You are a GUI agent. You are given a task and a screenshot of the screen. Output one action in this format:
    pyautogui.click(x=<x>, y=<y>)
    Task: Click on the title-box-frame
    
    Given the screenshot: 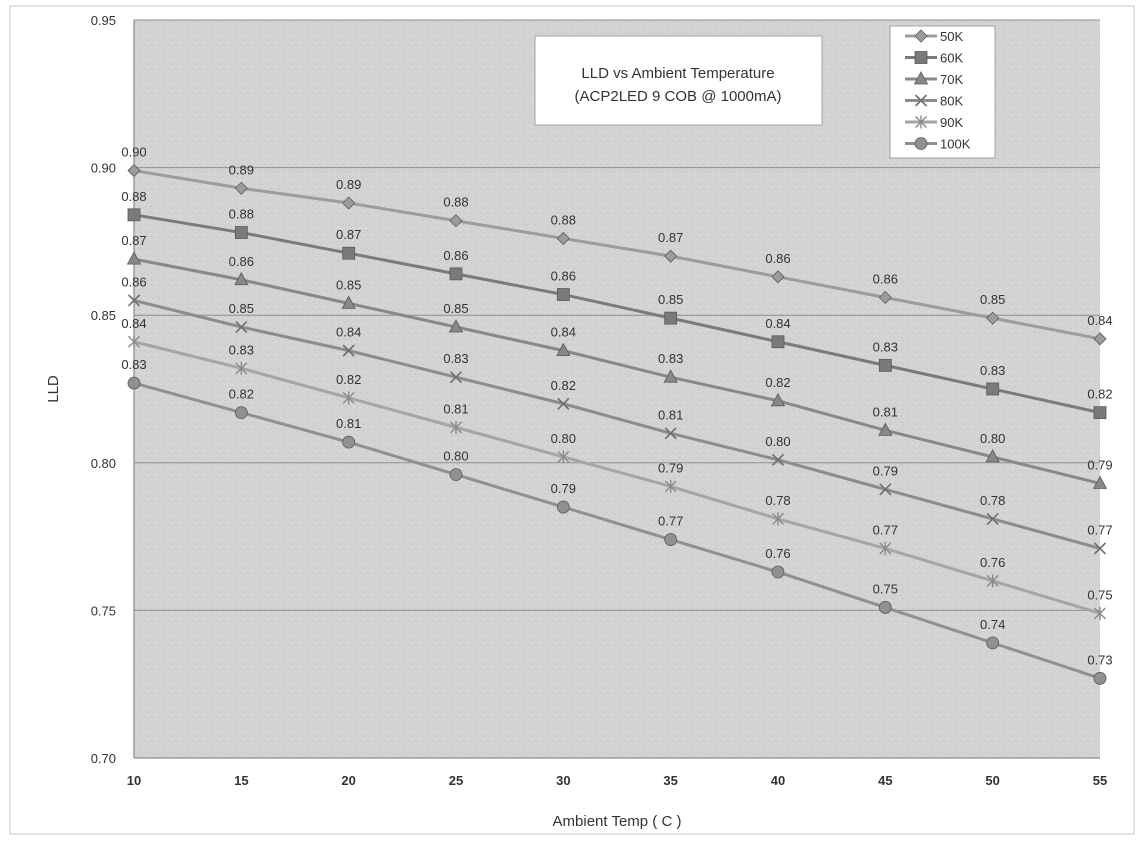 What is the action you would take?
    pyautogui.click(x=678, y=80)
    